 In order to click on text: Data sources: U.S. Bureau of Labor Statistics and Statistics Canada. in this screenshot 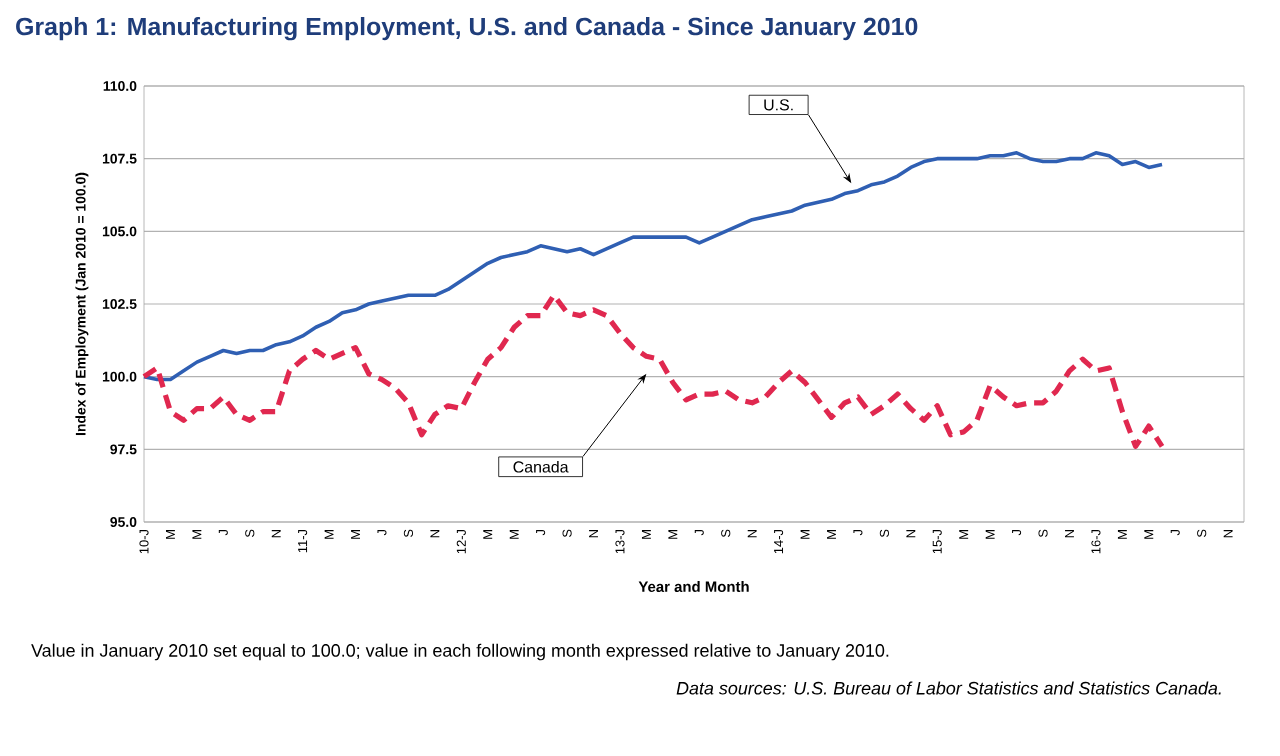, I will do `click(948, 688)`.